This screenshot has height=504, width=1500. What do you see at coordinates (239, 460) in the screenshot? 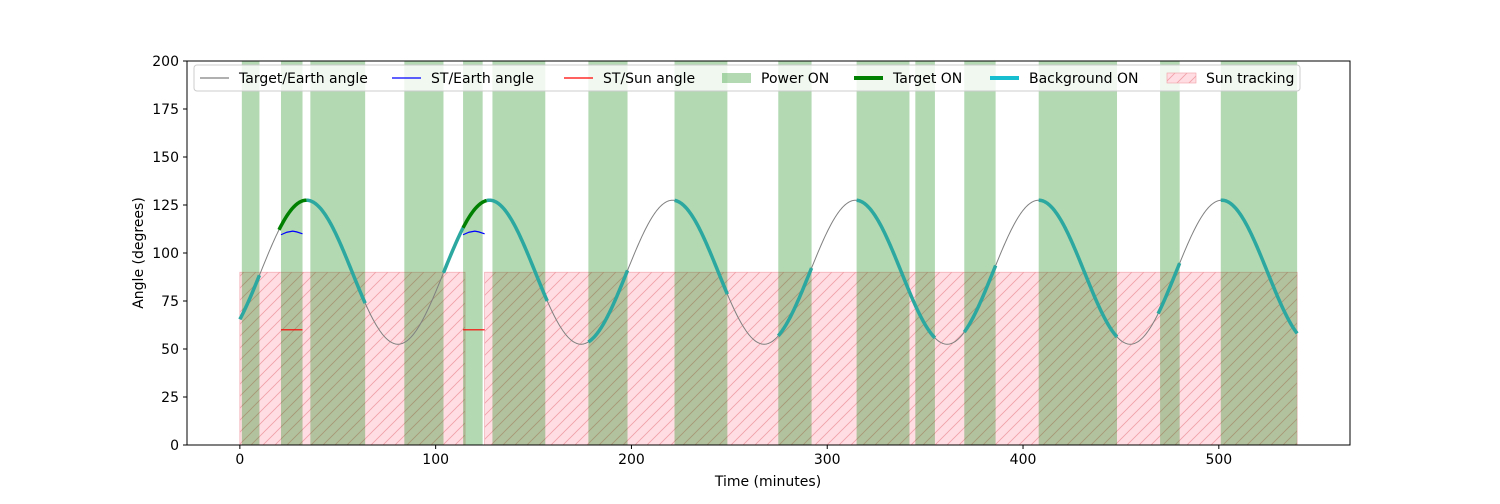
I see `x-tick-label: 0` at bounding box center [239, 460].